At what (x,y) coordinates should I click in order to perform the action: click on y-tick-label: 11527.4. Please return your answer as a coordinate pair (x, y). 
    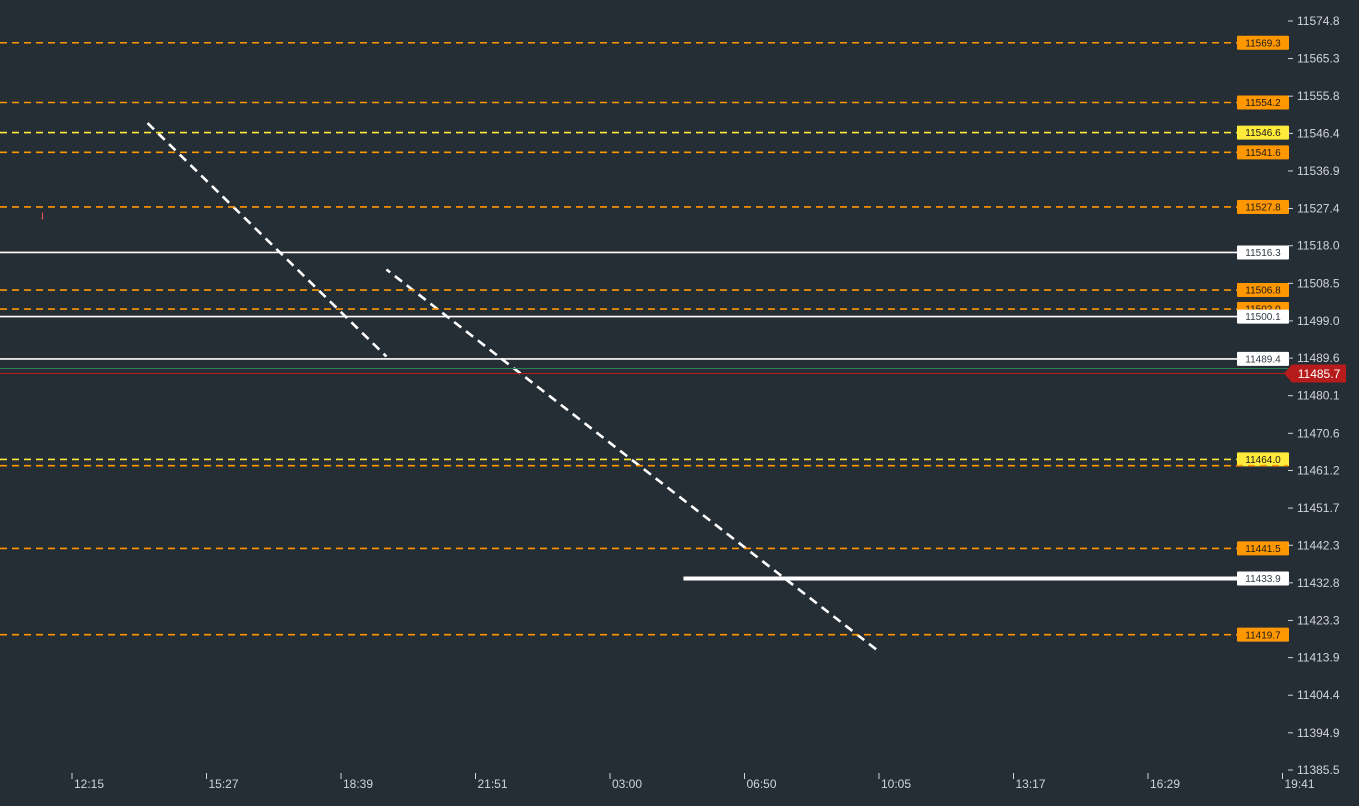
    Looking at the image, I should click on (1318, 209).